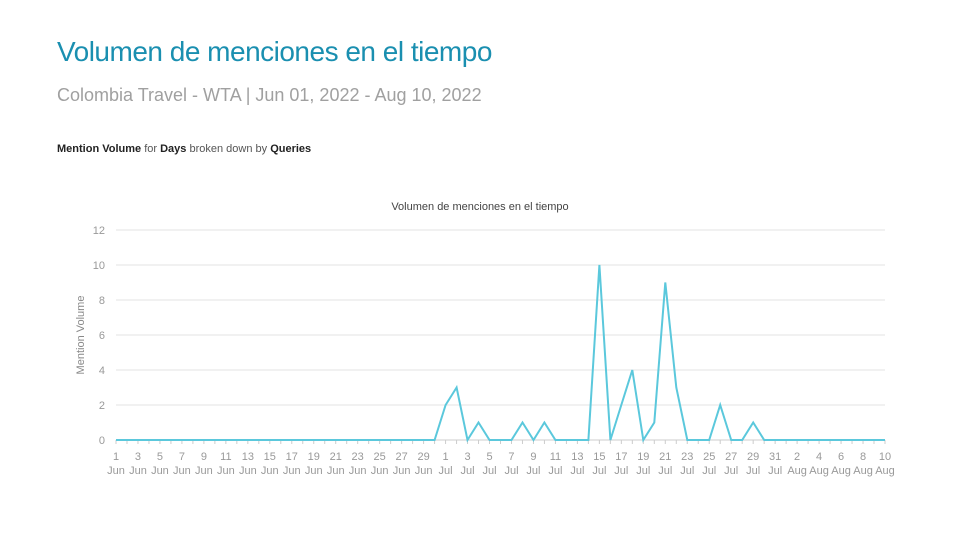 Image resolution: width=960 pixels, height=540 pixels. I want to click on x-tick-label-day: 10, so click(885, 457).